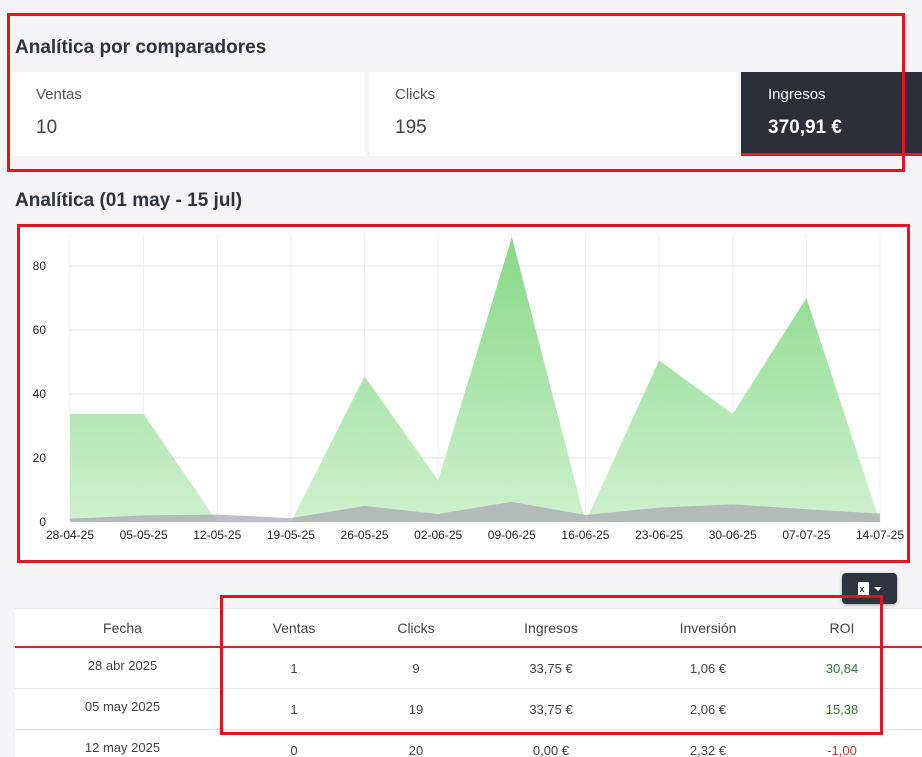 The height and width of the screenshot is (757, 922). I want to click on x-tick-label: 23-06-25, so click(659, 535).